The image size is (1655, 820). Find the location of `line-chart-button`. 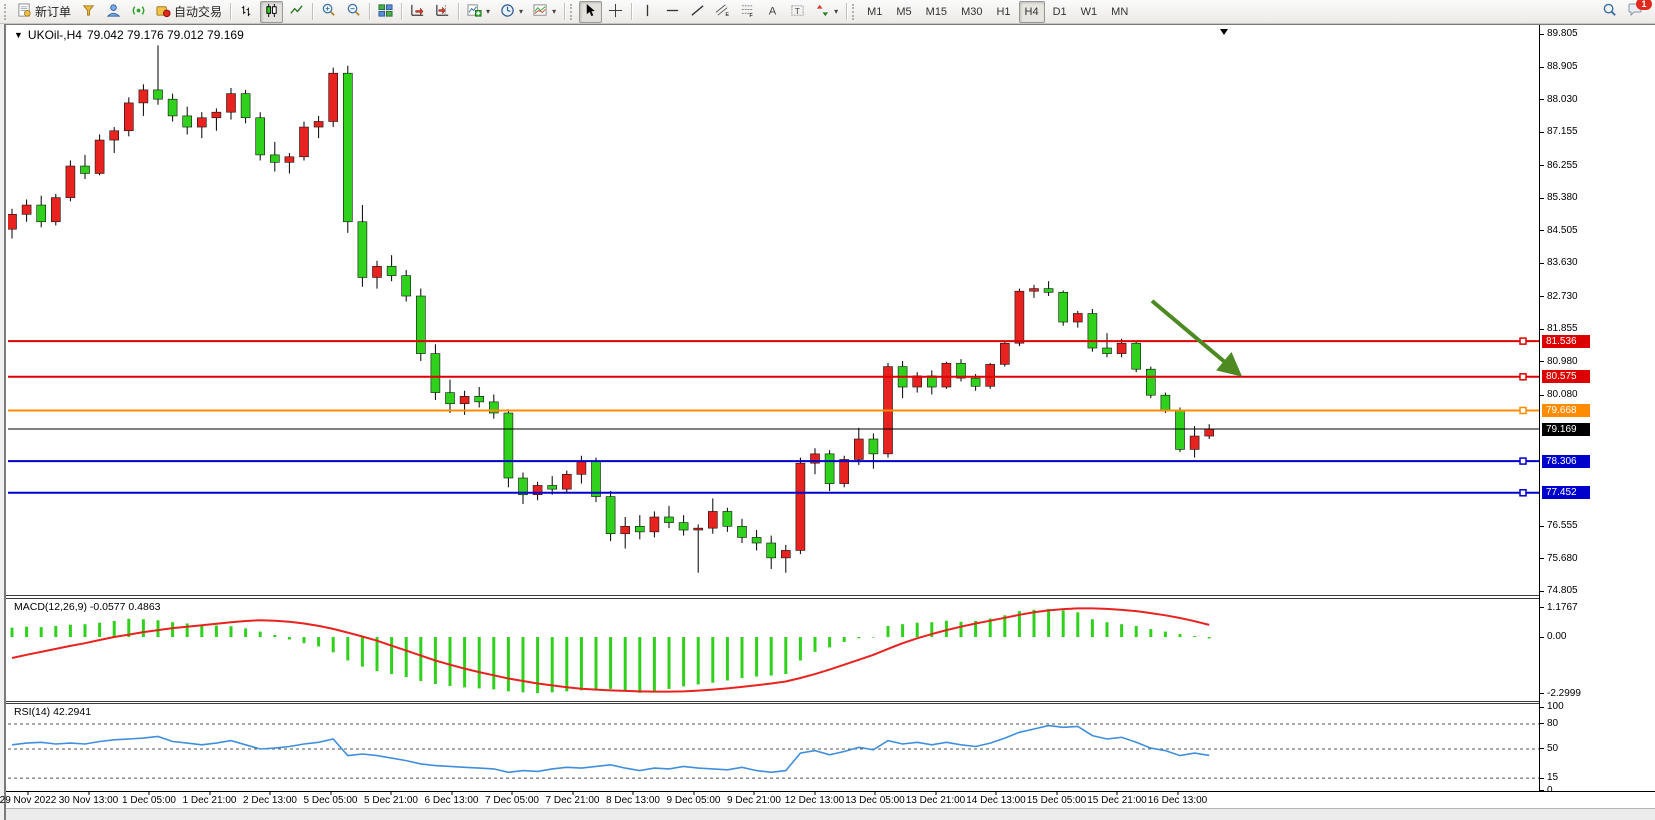

line-chart-button is located at coordinates (296, 12).